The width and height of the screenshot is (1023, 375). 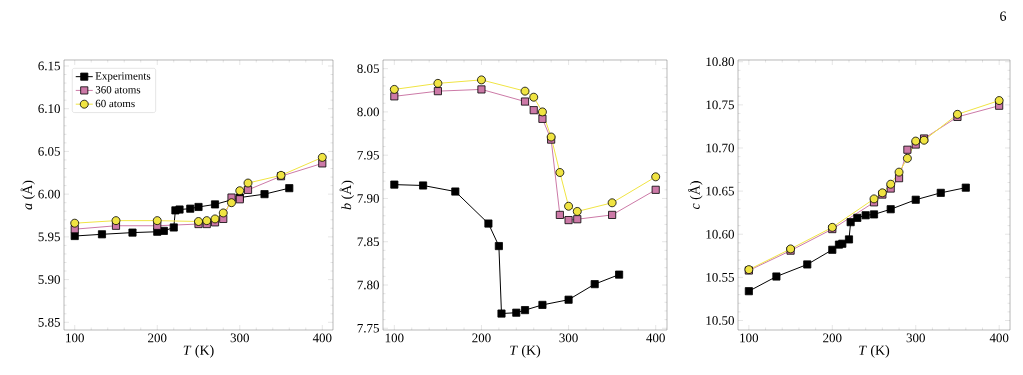 What do you see at coordinates (720, 191) in the screenshot?
I see `y-tick-label: 10.65` at bounding box center [720, 191].